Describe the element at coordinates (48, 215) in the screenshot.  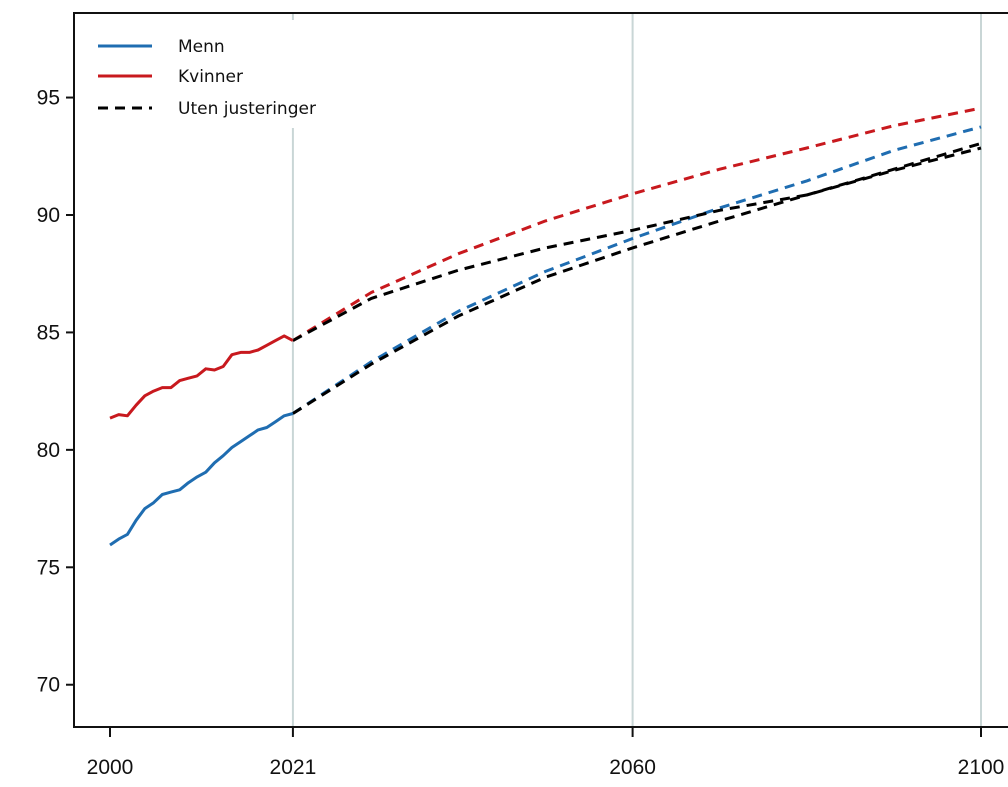
I see `y-tick-label: 90` at that location.